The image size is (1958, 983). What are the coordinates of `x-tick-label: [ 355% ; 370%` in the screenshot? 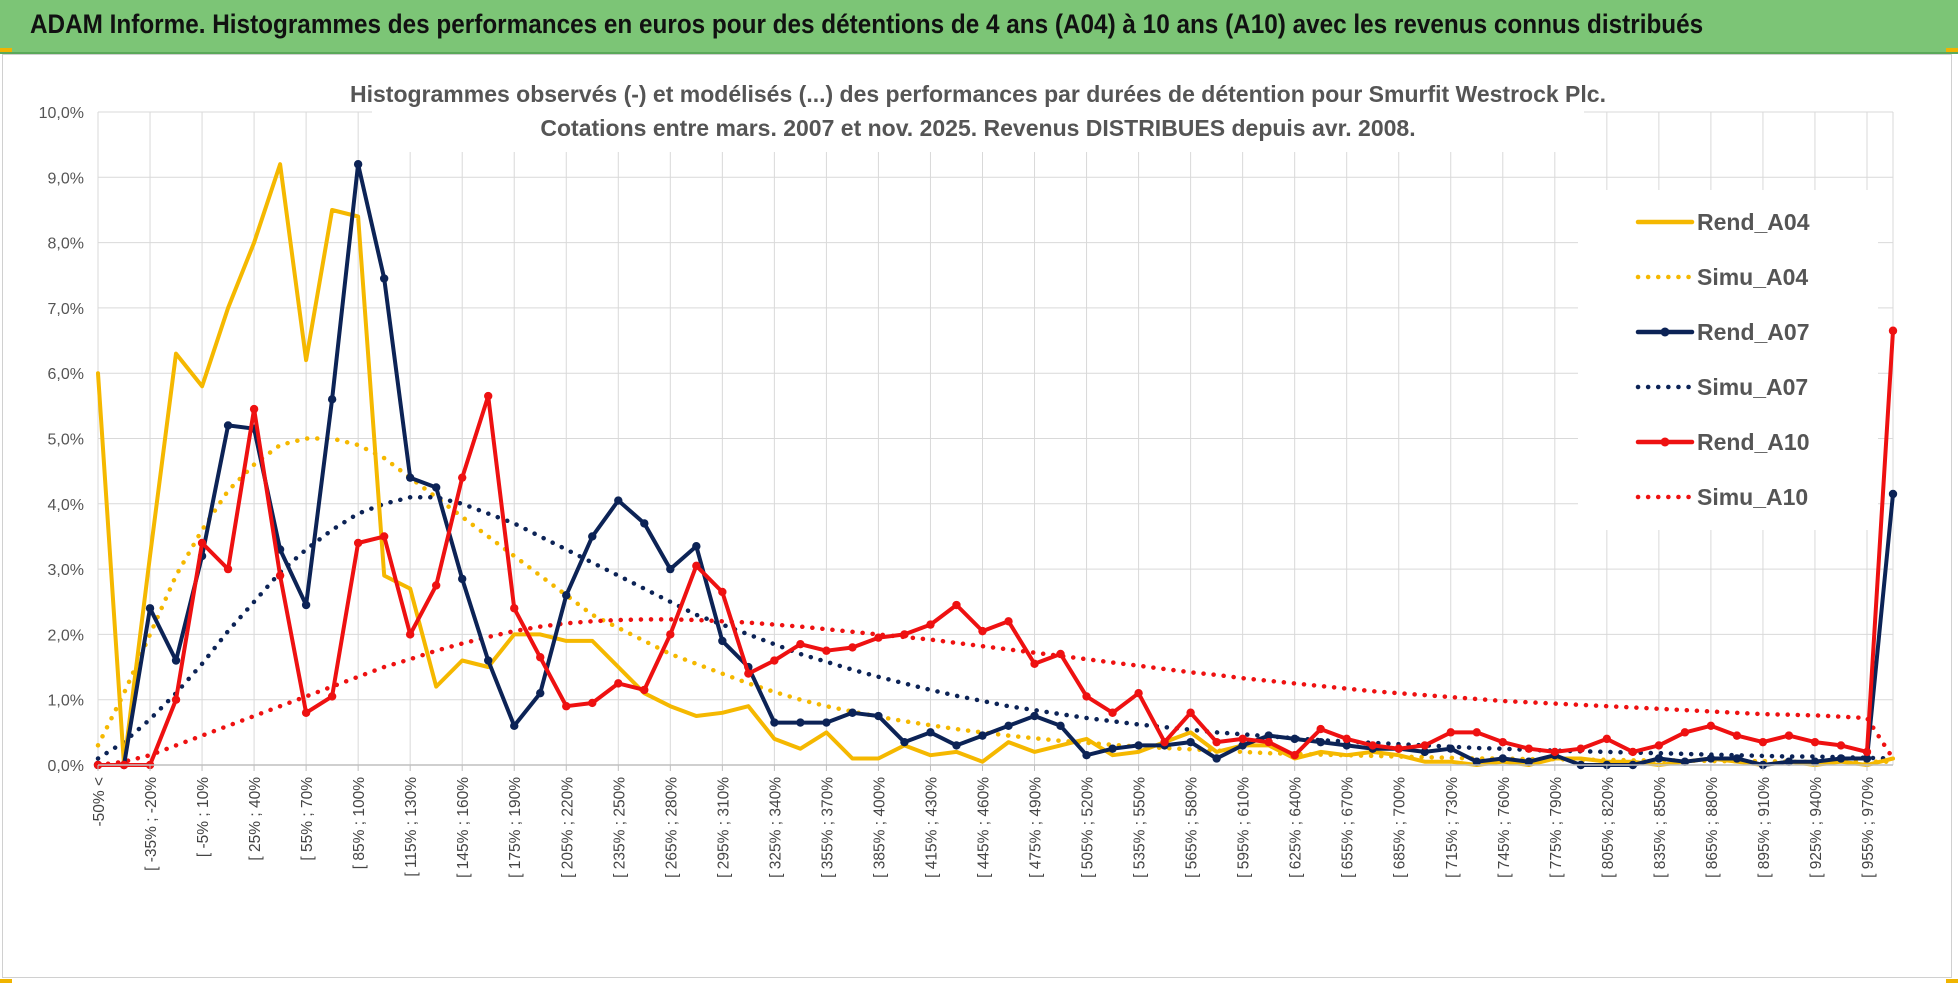 It's located at (827, 827).